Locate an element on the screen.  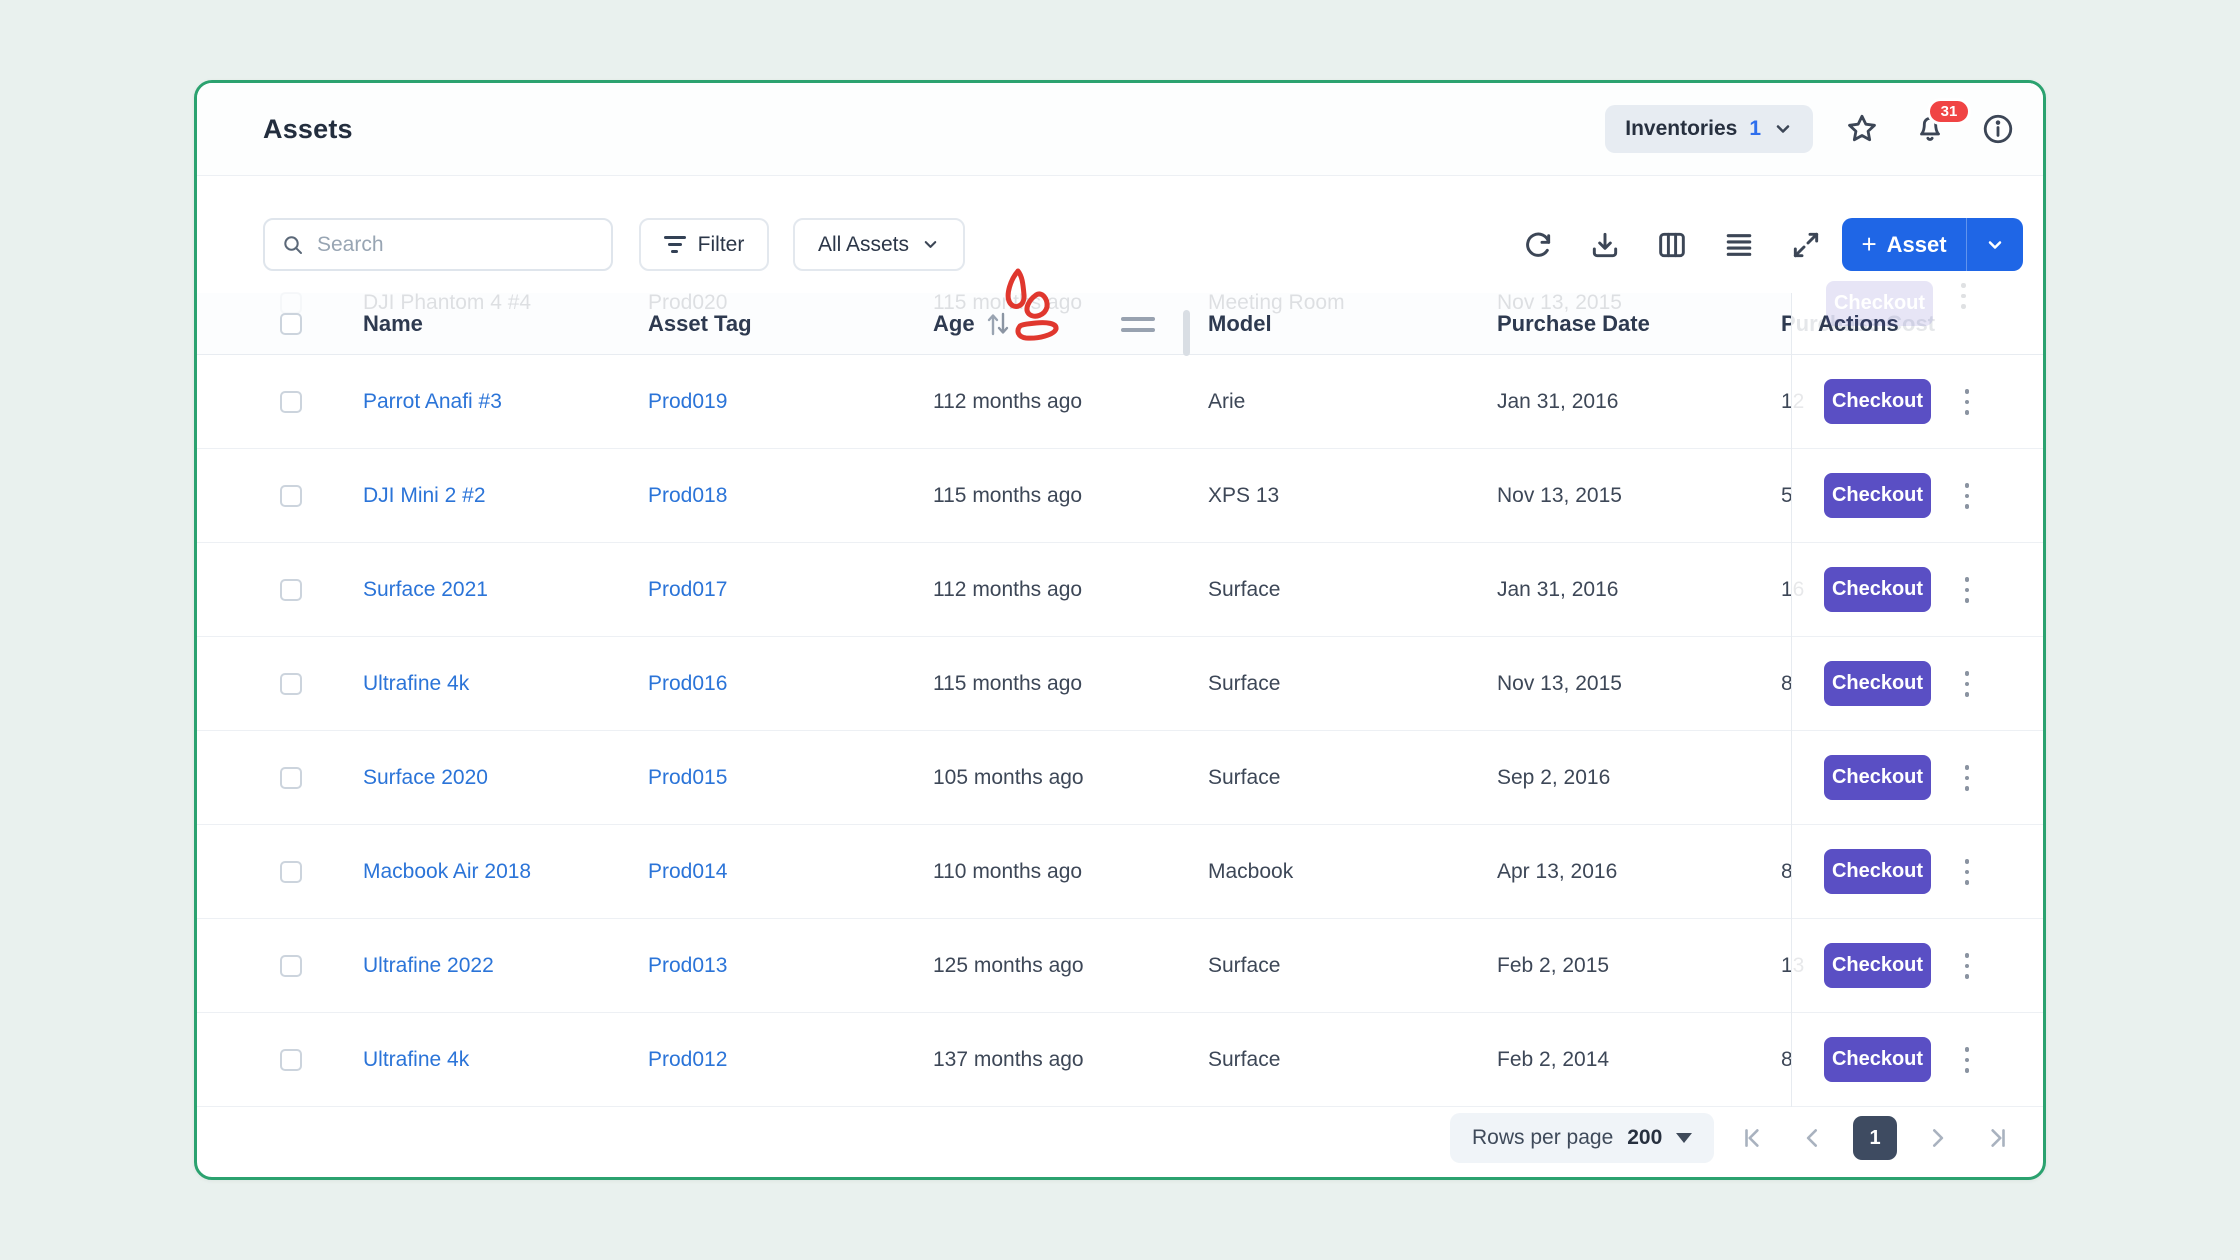
next-page-button is located at coordinates (1937, 1138).